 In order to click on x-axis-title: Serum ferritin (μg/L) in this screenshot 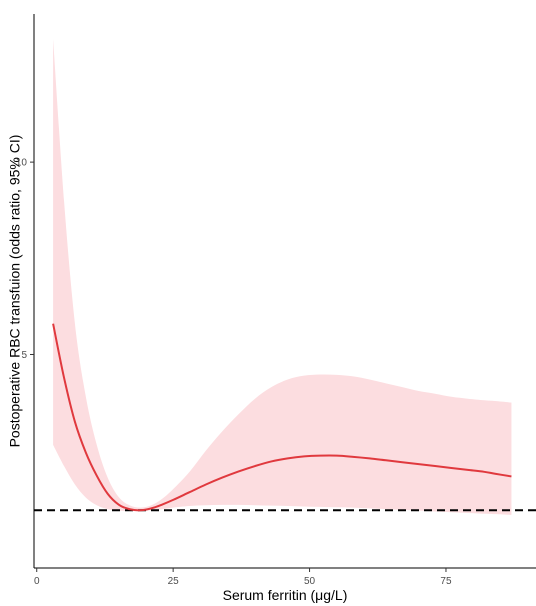, I will do `click(285, 595)`.